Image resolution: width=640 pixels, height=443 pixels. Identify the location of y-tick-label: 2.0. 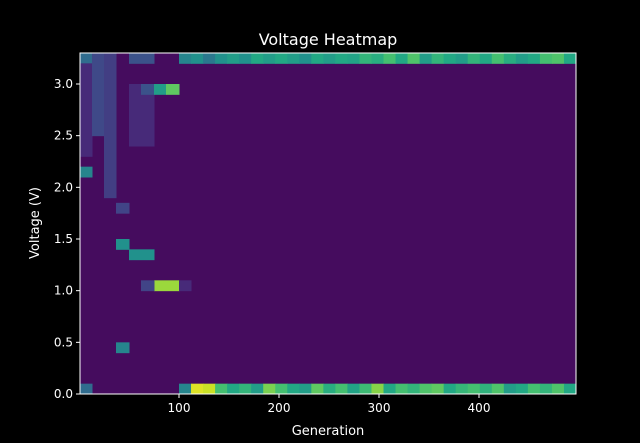
(63, 187).